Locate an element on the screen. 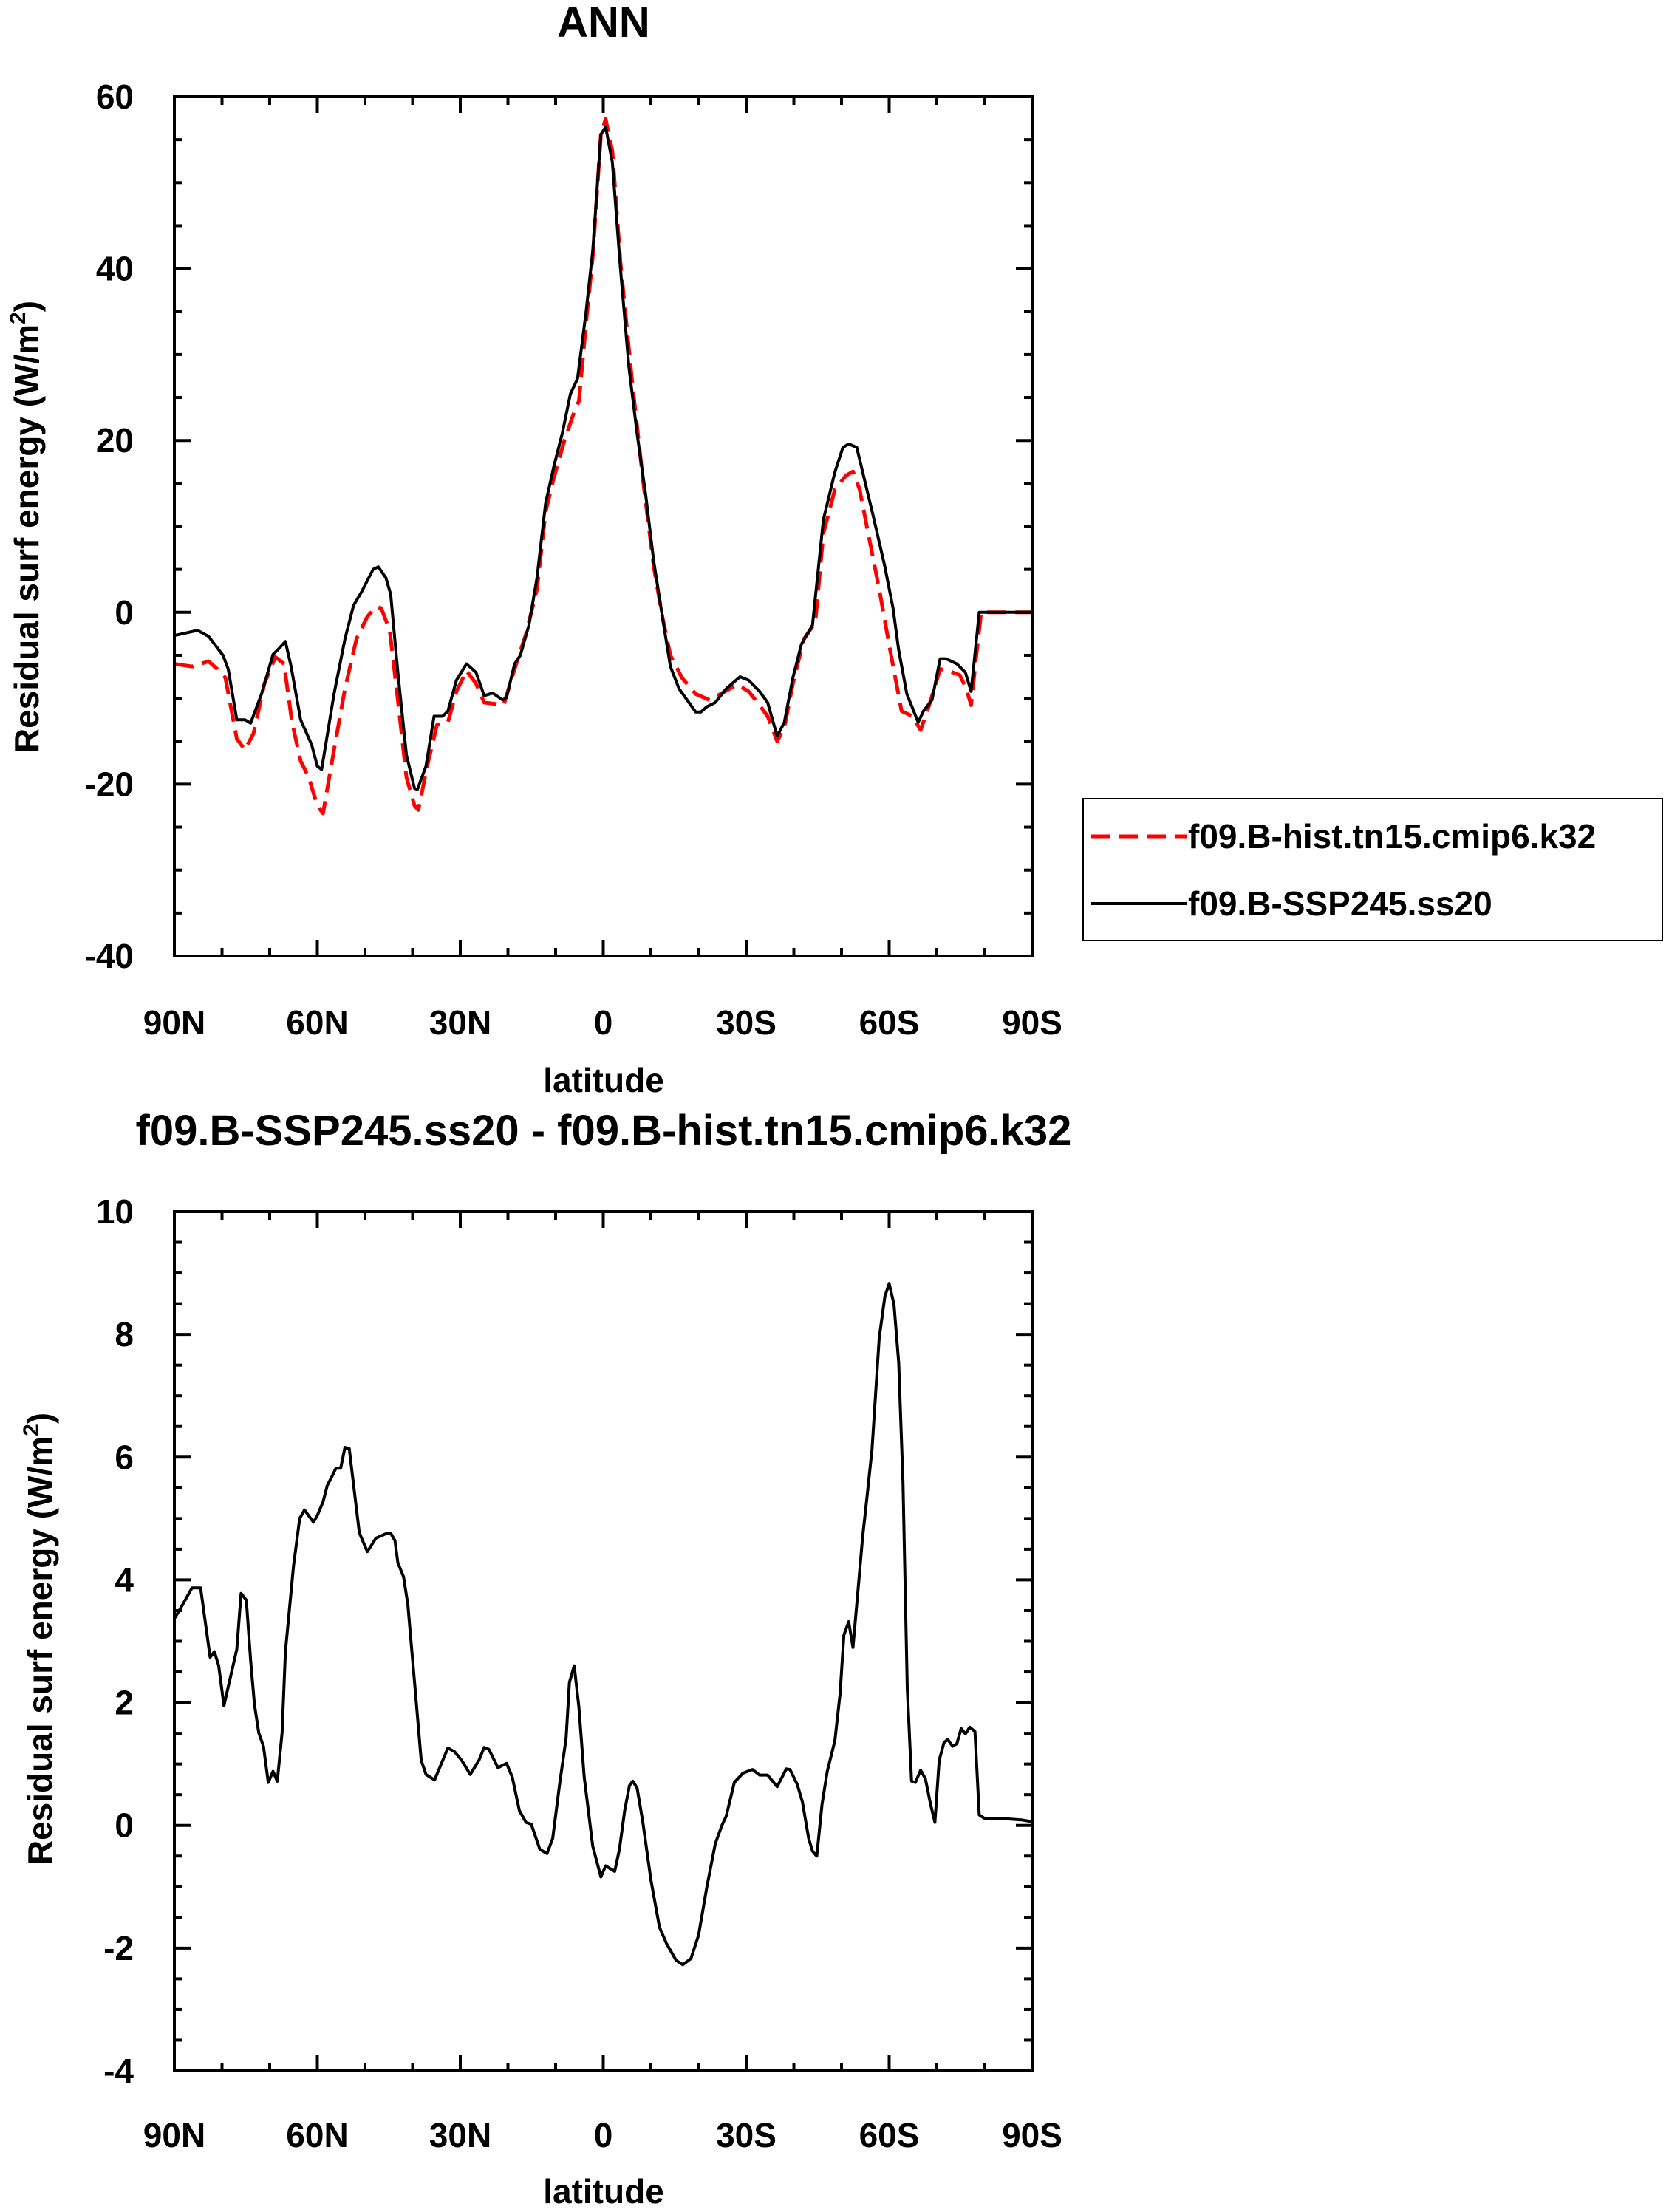 The width and height of the screenshot is (1669, 2212). legend-label-hist: f09.B-hist.tn15.cmip6.k32 is located at coordinates (1392, 837).